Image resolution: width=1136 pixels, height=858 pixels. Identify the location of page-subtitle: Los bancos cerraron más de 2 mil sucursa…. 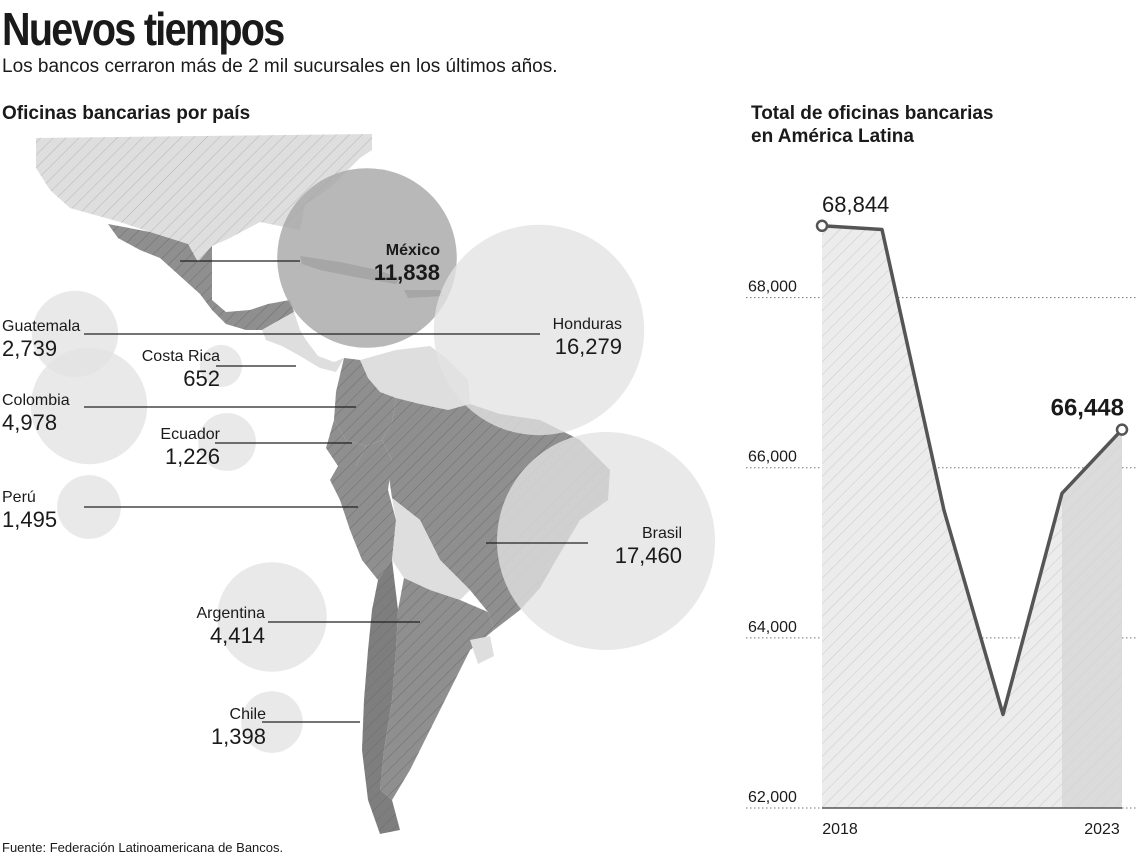
(280, 66).